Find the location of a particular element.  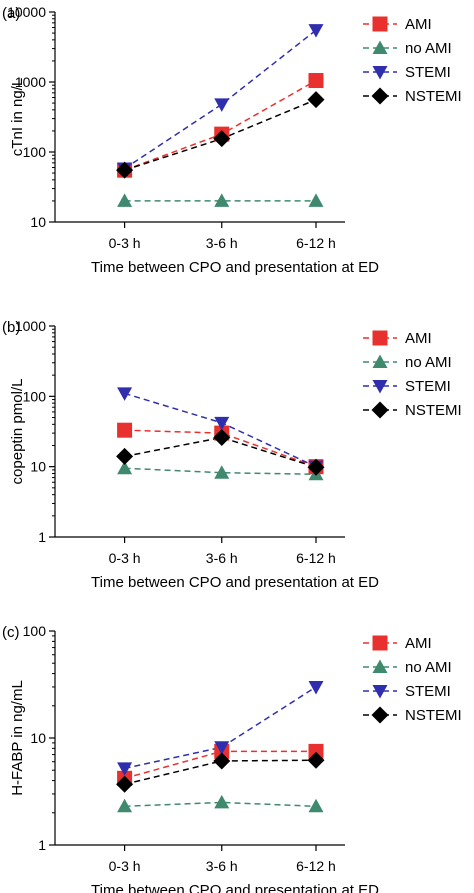

y-tick-label: 10000 is located at coordinates (26, 12).